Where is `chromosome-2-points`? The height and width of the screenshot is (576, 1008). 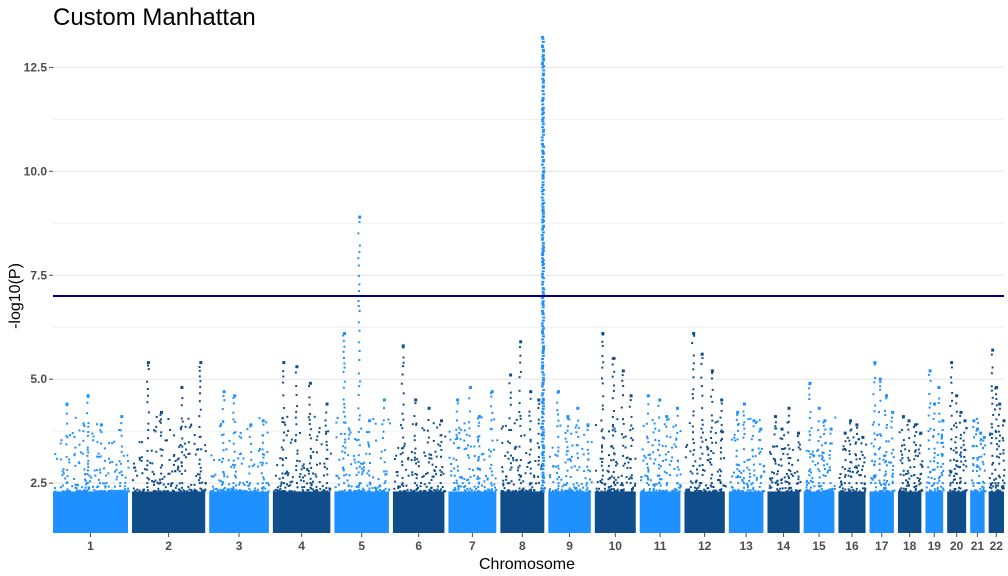 chromosome-2-points is located at coordinates (169, 447).